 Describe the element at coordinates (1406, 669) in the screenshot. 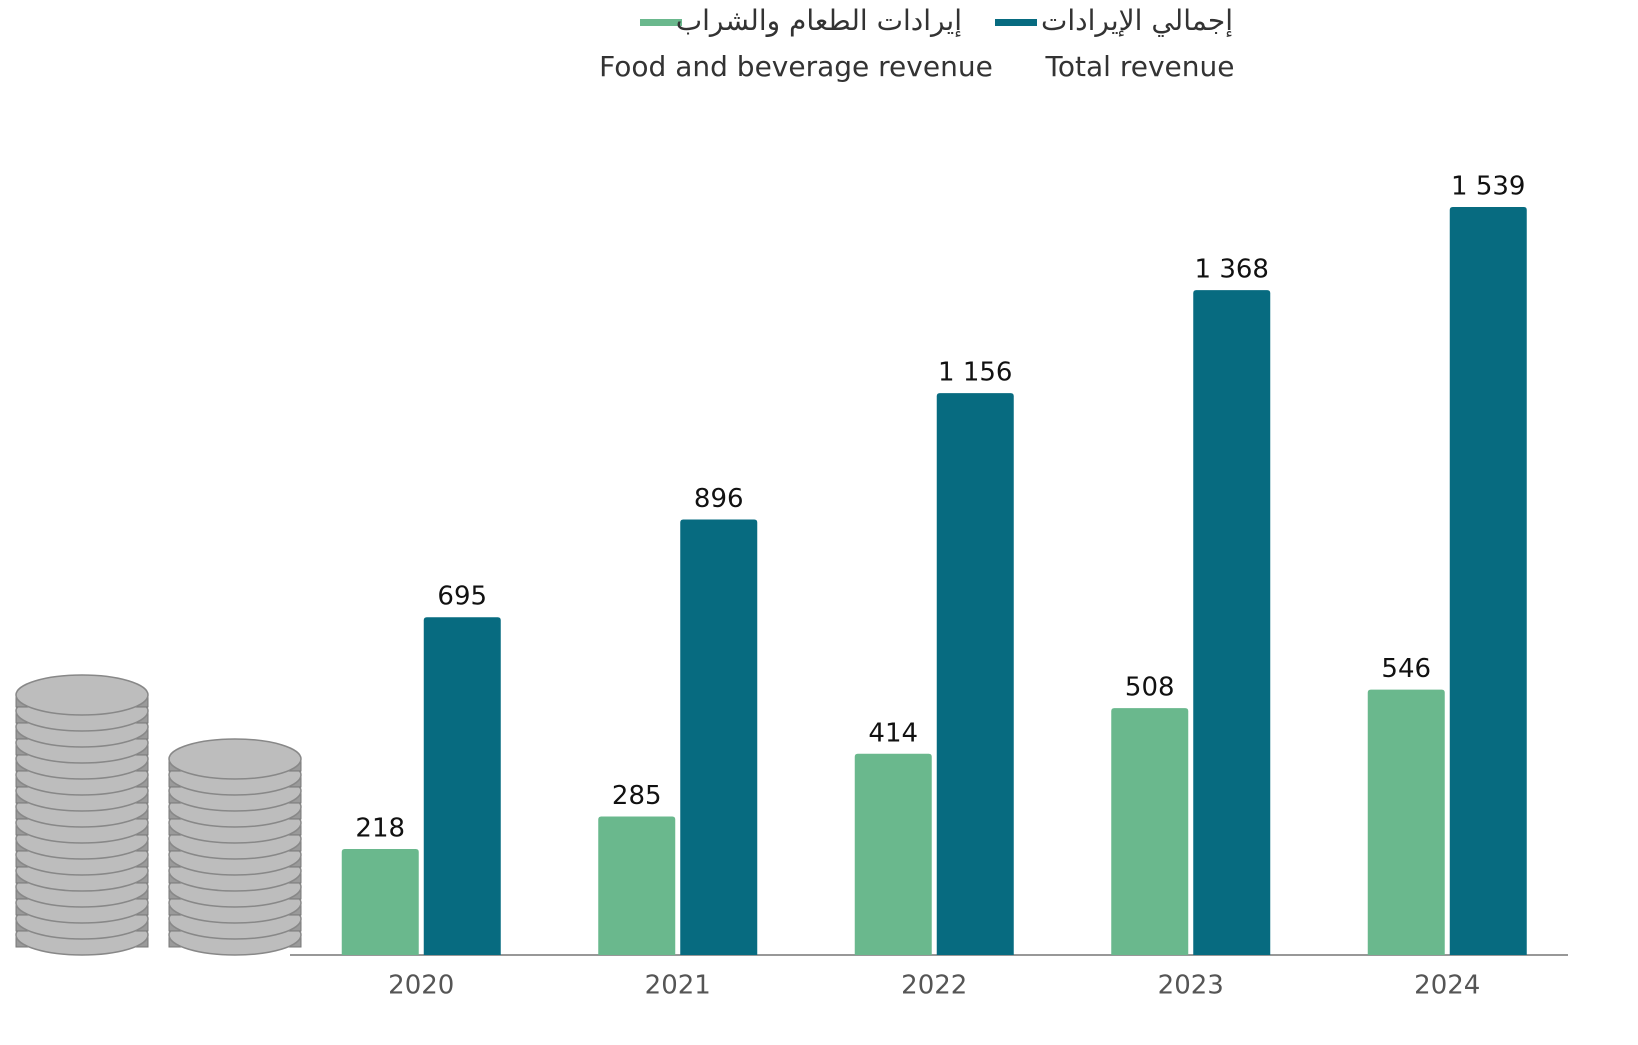

I see `value-label: 546` at that location.